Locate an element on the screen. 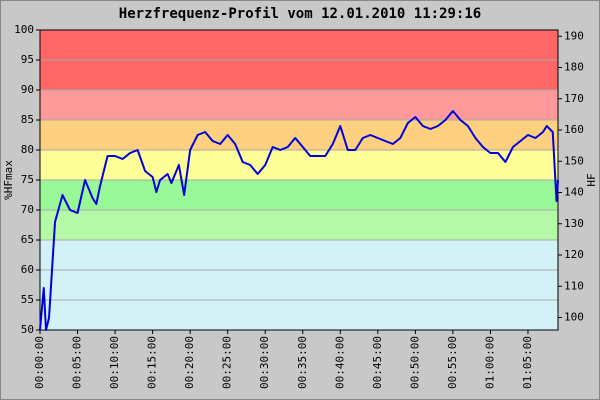  x-tick-label: 00:40:00 is located at coordinates (339, 362).